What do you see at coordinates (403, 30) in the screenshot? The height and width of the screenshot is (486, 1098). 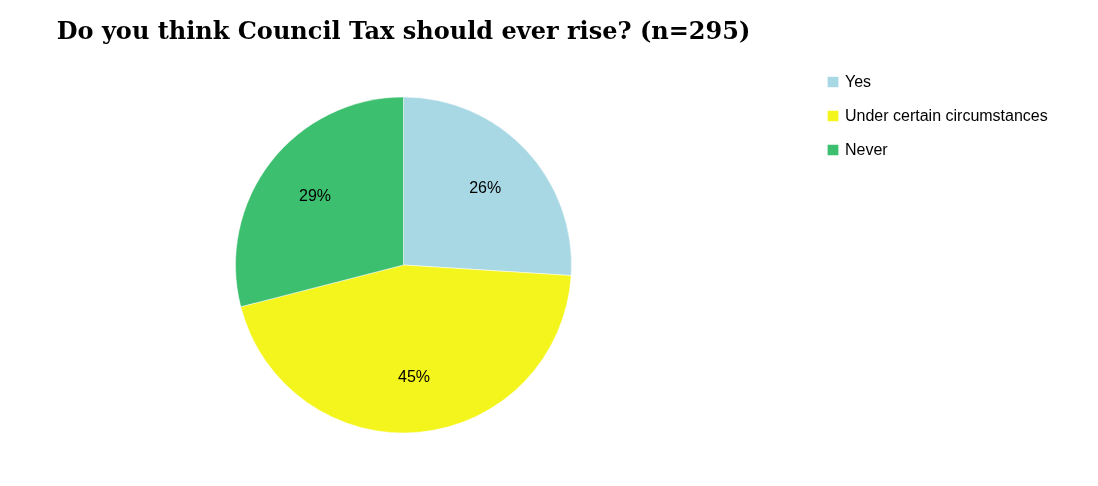 I see `chart-title: Do you think Council Tax should ever rise? (n=295)` at bounding box center [403, 30].